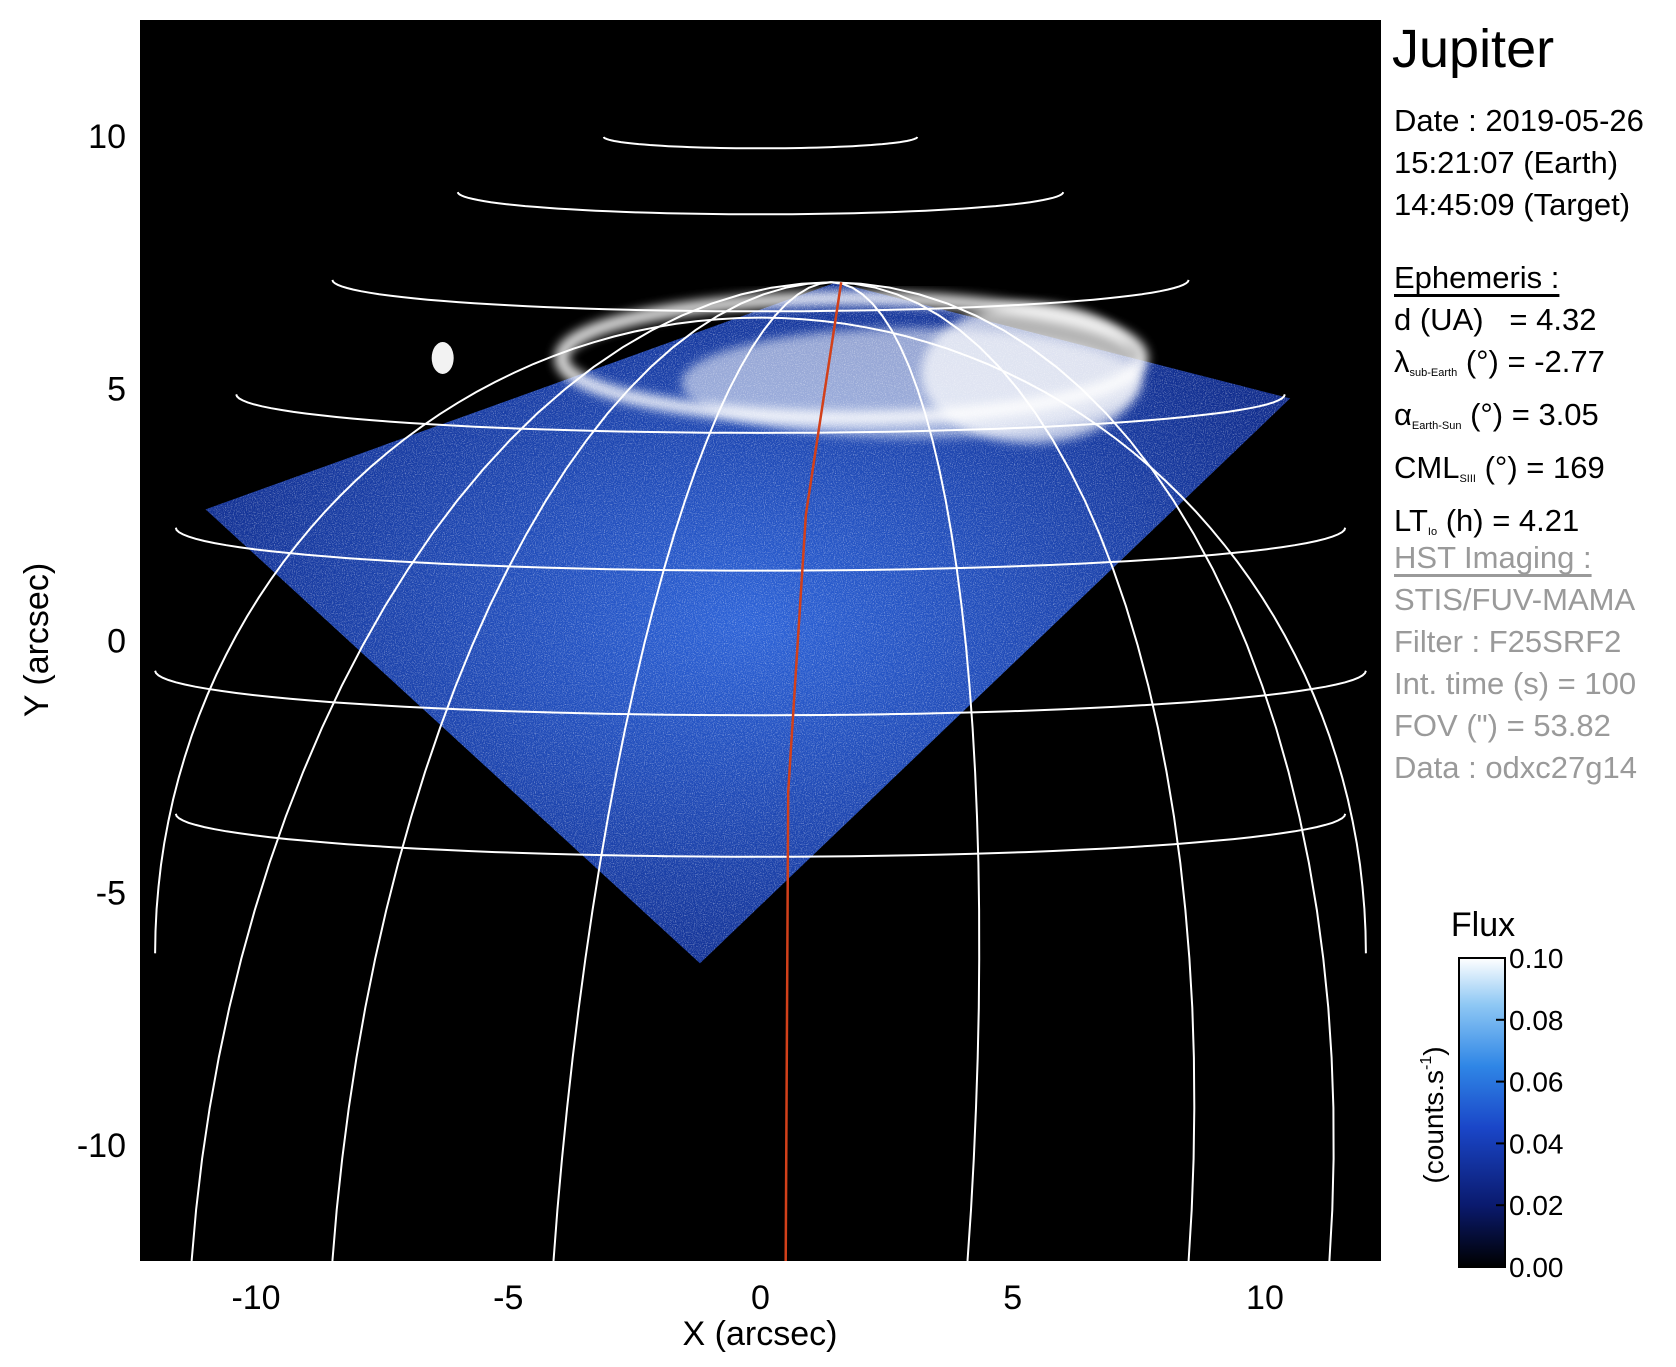 The width and height of the screenshot is (1676, 1367). Describe the element at coordinates (1502, 725) in the screenshot. I see `hst-field-of-view: FOV (") = 53.82` at that location.